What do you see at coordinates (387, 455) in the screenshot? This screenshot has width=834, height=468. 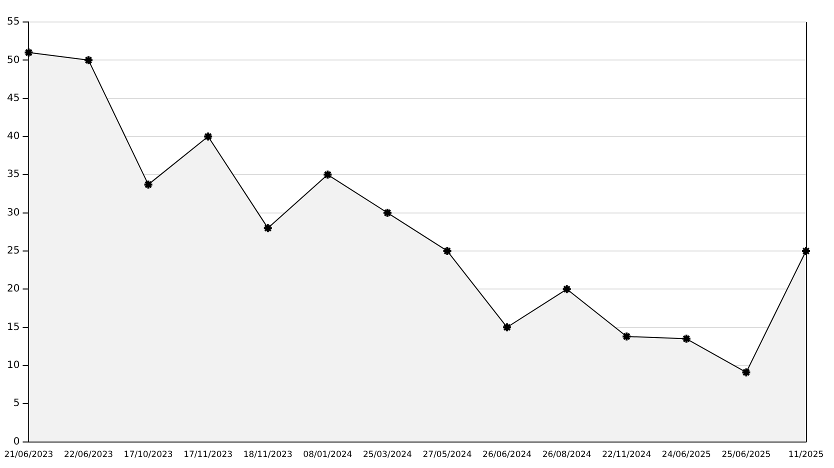 I see `x-tick-label: 25/03/2024` at bounding box center [387, 455].